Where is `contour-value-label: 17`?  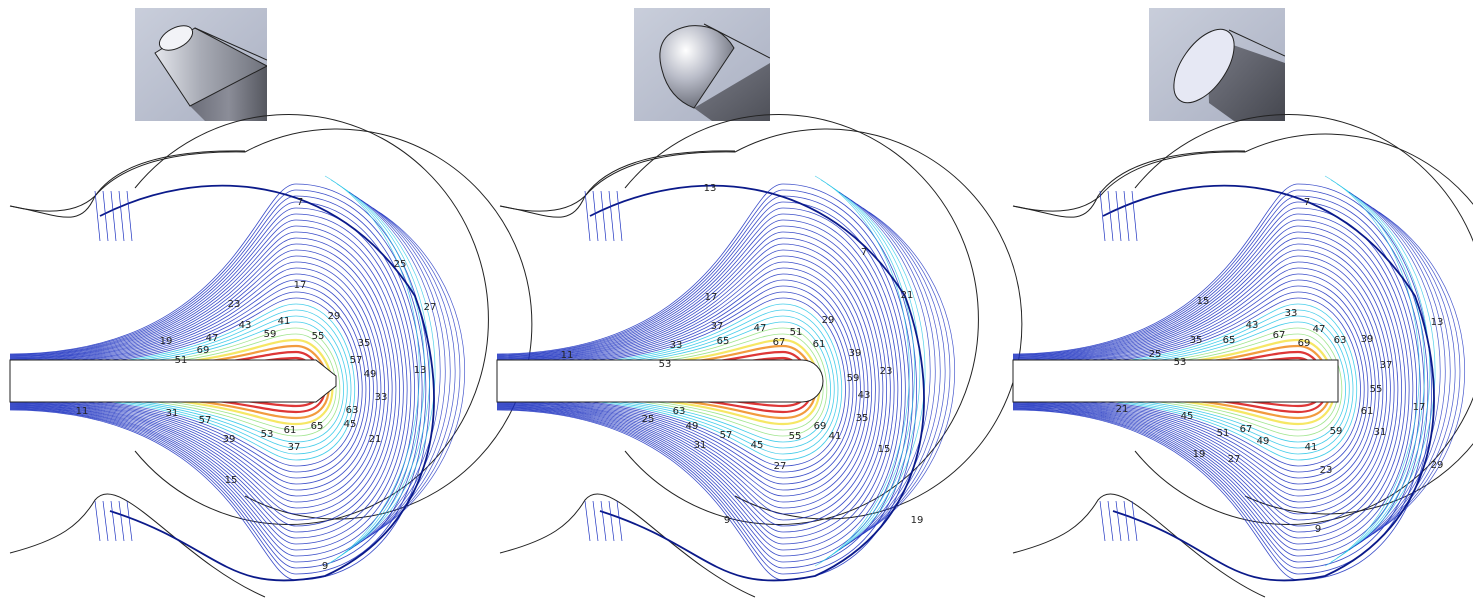
contour-value-label: 17 is located at coordinates (1419, 407).